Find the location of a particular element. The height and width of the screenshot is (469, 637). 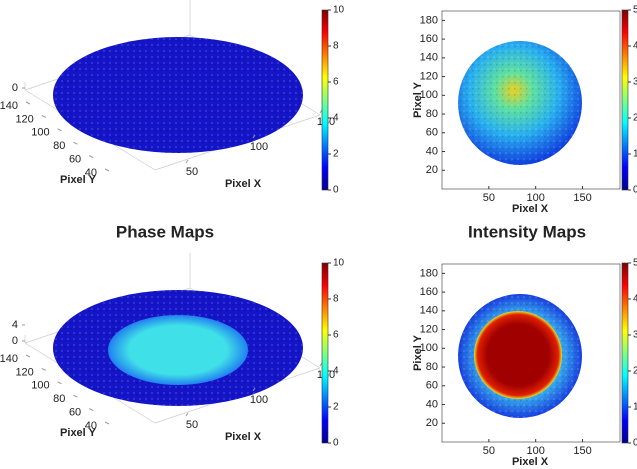

intensity-core is located at coordinates (518, 355).